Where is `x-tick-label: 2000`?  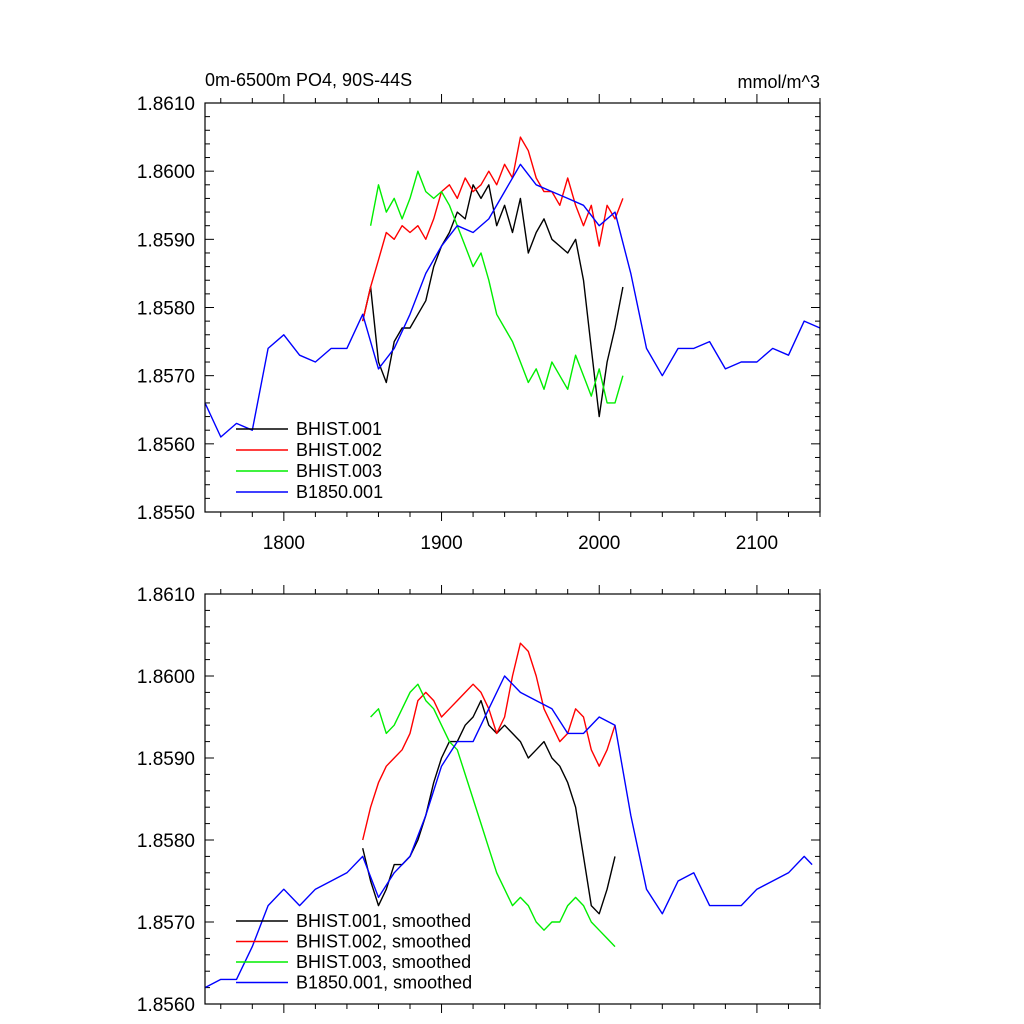 x-tick-label: 2000 is located at coordinates (599, 543).